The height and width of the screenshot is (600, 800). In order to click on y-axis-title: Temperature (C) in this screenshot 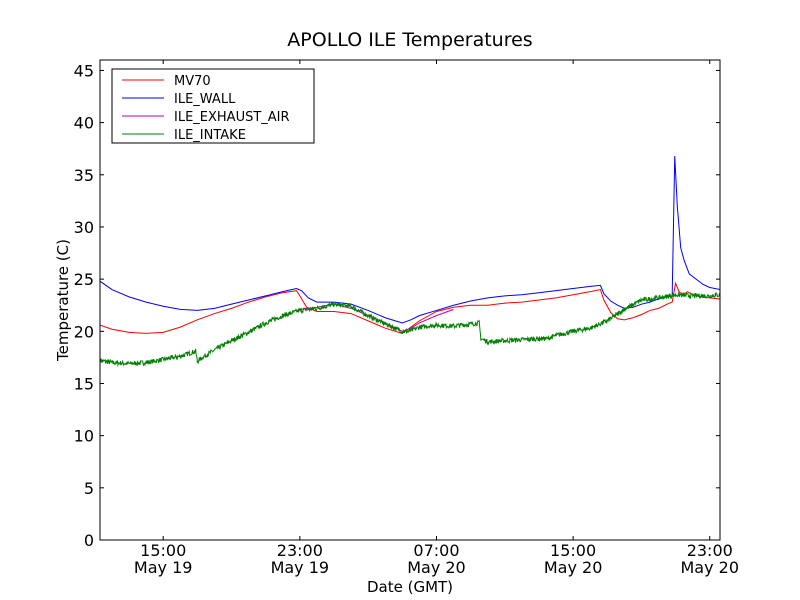, I will do `click(63, 300)`.